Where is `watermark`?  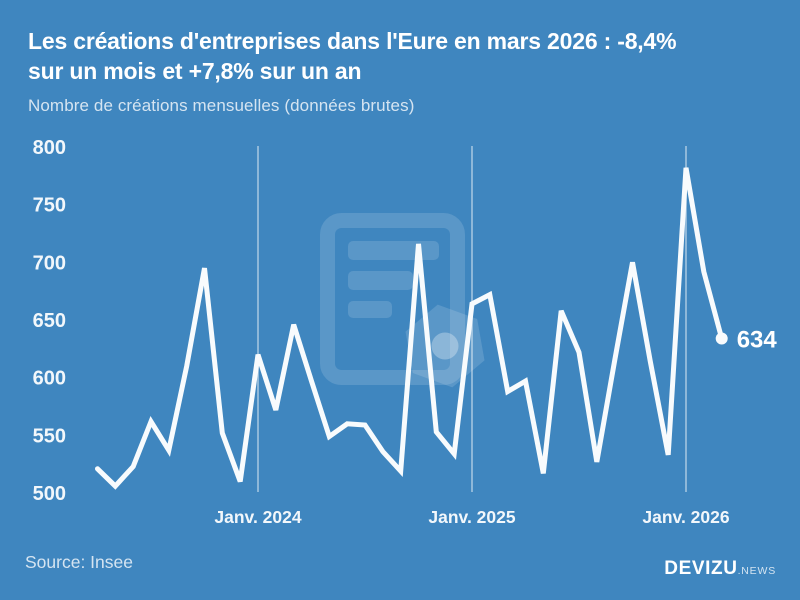 watermark is located at coordinates (402, 300).